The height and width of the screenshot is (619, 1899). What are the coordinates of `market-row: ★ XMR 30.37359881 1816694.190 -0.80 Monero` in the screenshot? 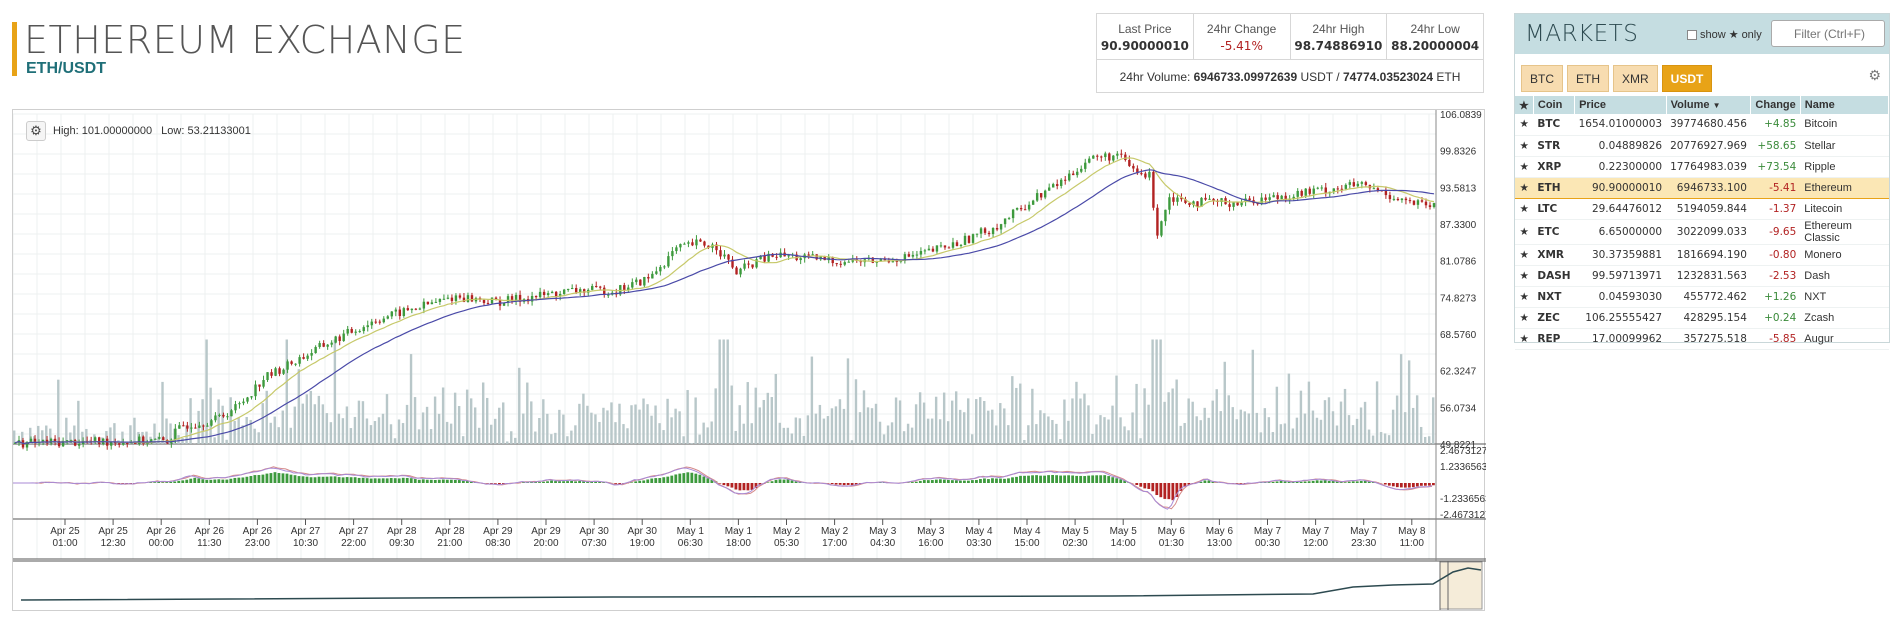 It's located at (1702, 255).